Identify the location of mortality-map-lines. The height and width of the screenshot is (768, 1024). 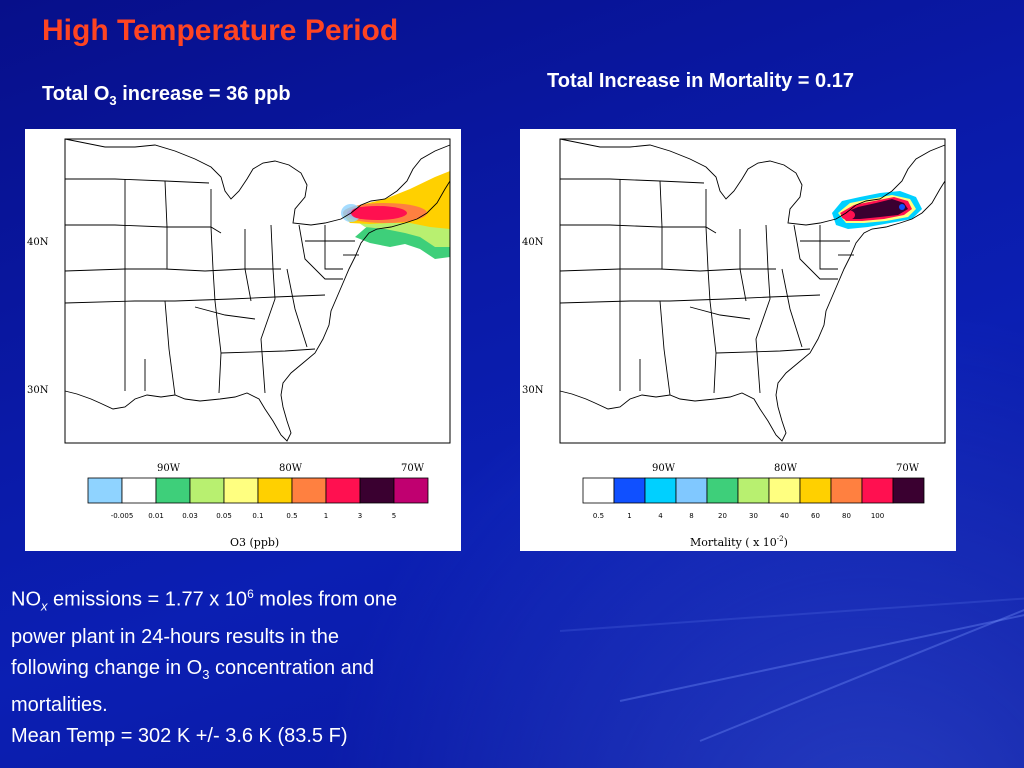
(752, 290).